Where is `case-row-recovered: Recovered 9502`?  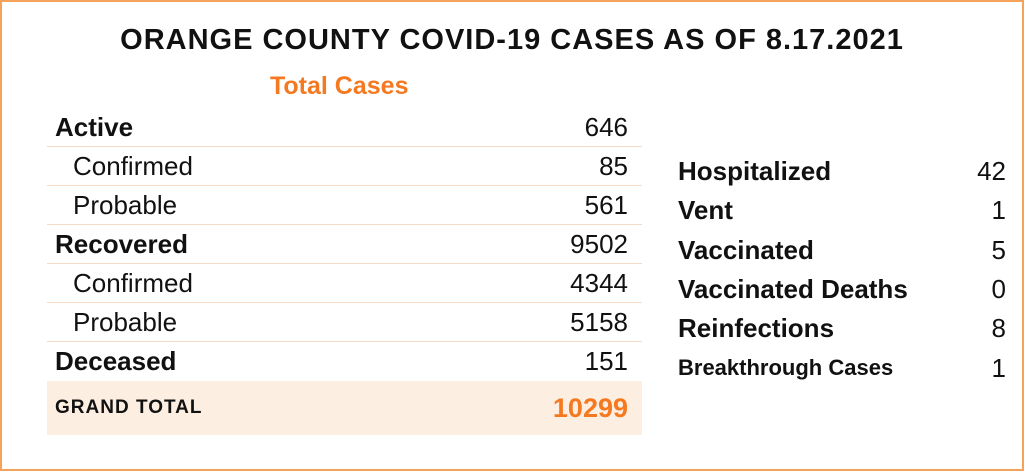 case-row-recovered: Recovered 9502 is located at coordinates (344, 244).